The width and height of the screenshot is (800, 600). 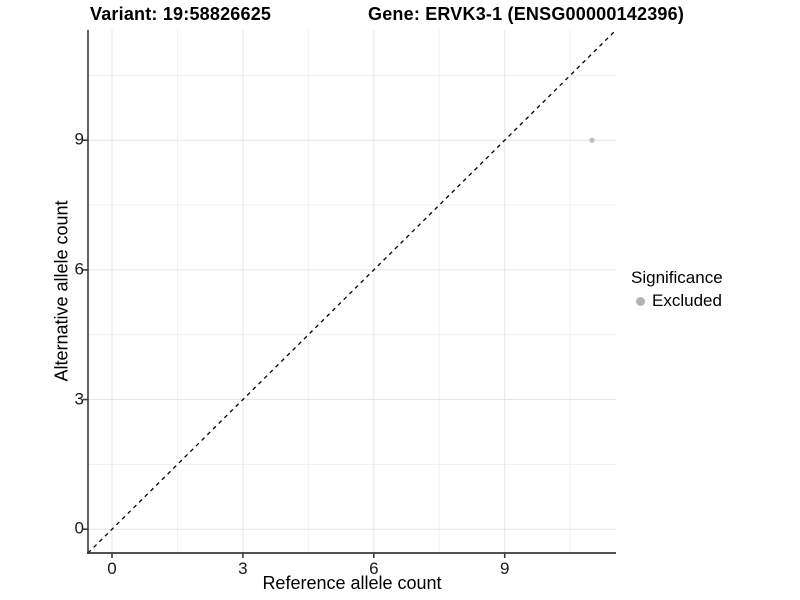 What do you see at coordinates (79, 139) in the screenshot?
I see `y-tick-label: 9` at bounding box center [79, 139].